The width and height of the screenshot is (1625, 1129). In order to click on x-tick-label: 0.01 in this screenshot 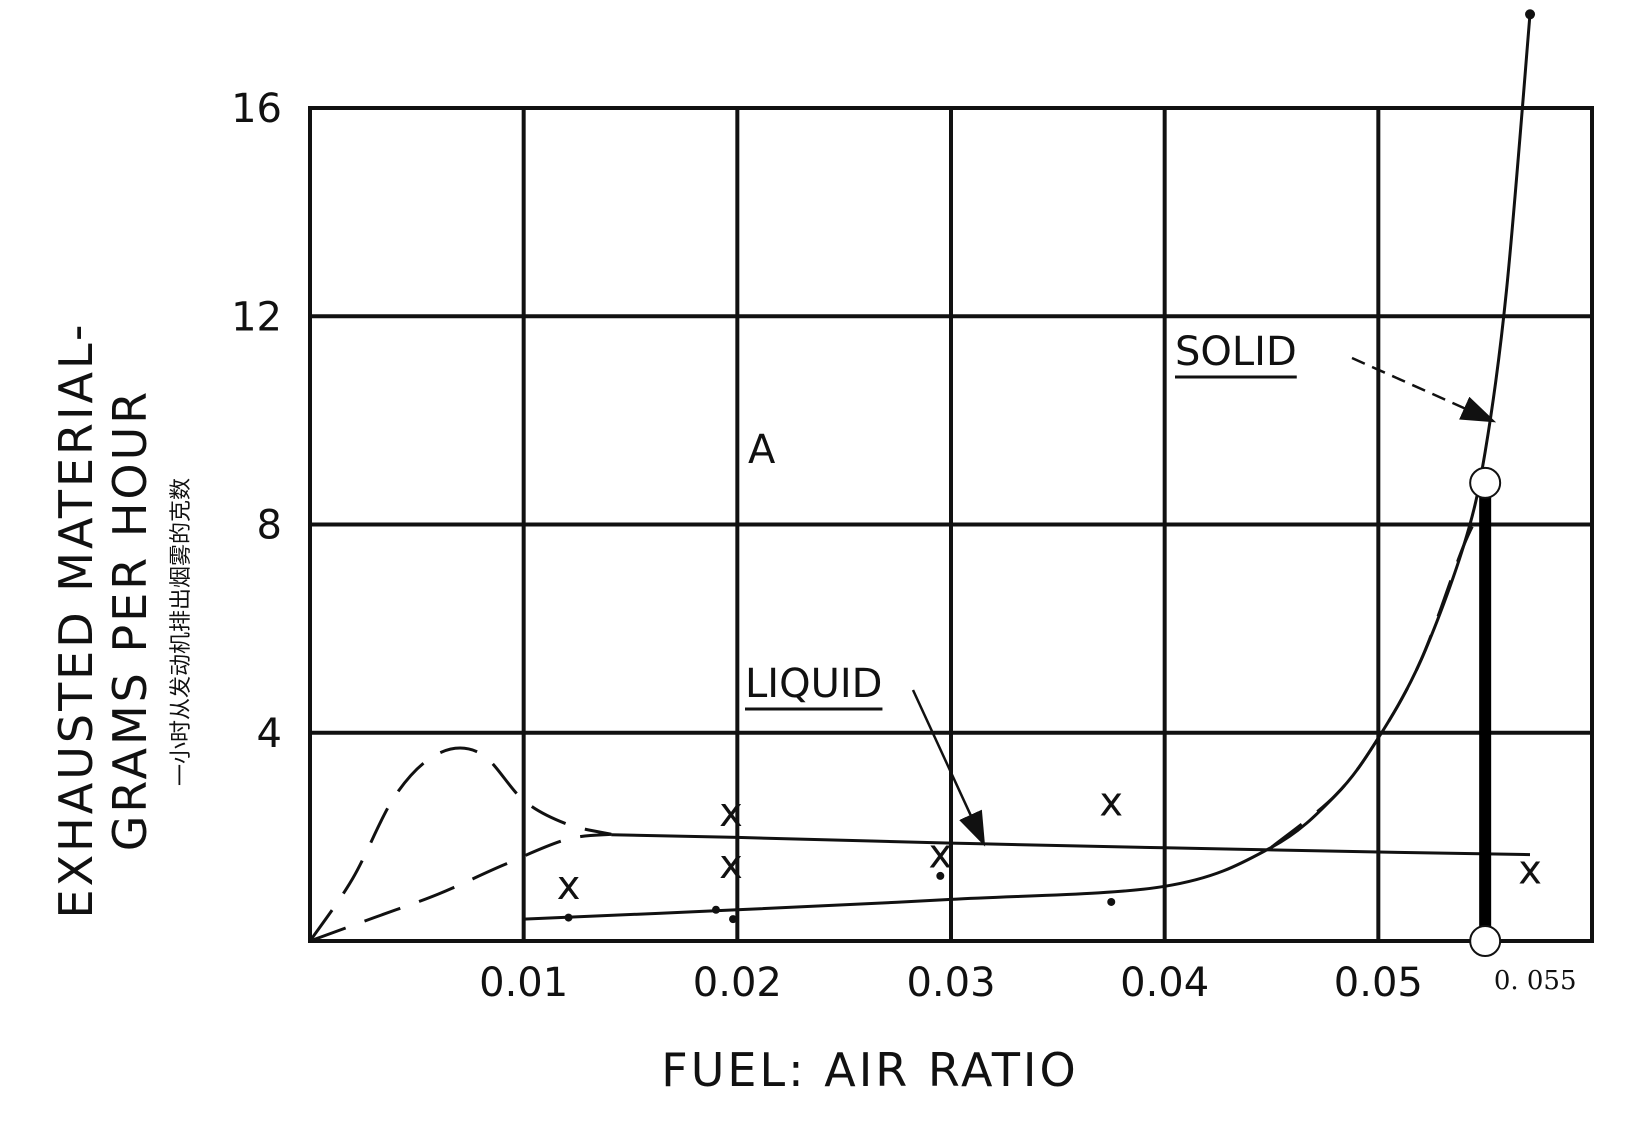, I will do `click(523, 983)`.